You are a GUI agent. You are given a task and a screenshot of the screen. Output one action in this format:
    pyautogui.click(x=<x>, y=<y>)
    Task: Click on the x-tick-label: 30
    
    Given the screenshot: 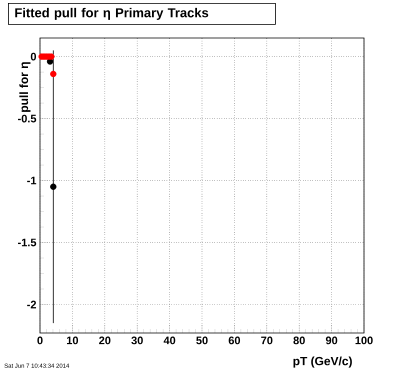 What is the action you would take?
    pyautogui.click(x=137, y=340)
    